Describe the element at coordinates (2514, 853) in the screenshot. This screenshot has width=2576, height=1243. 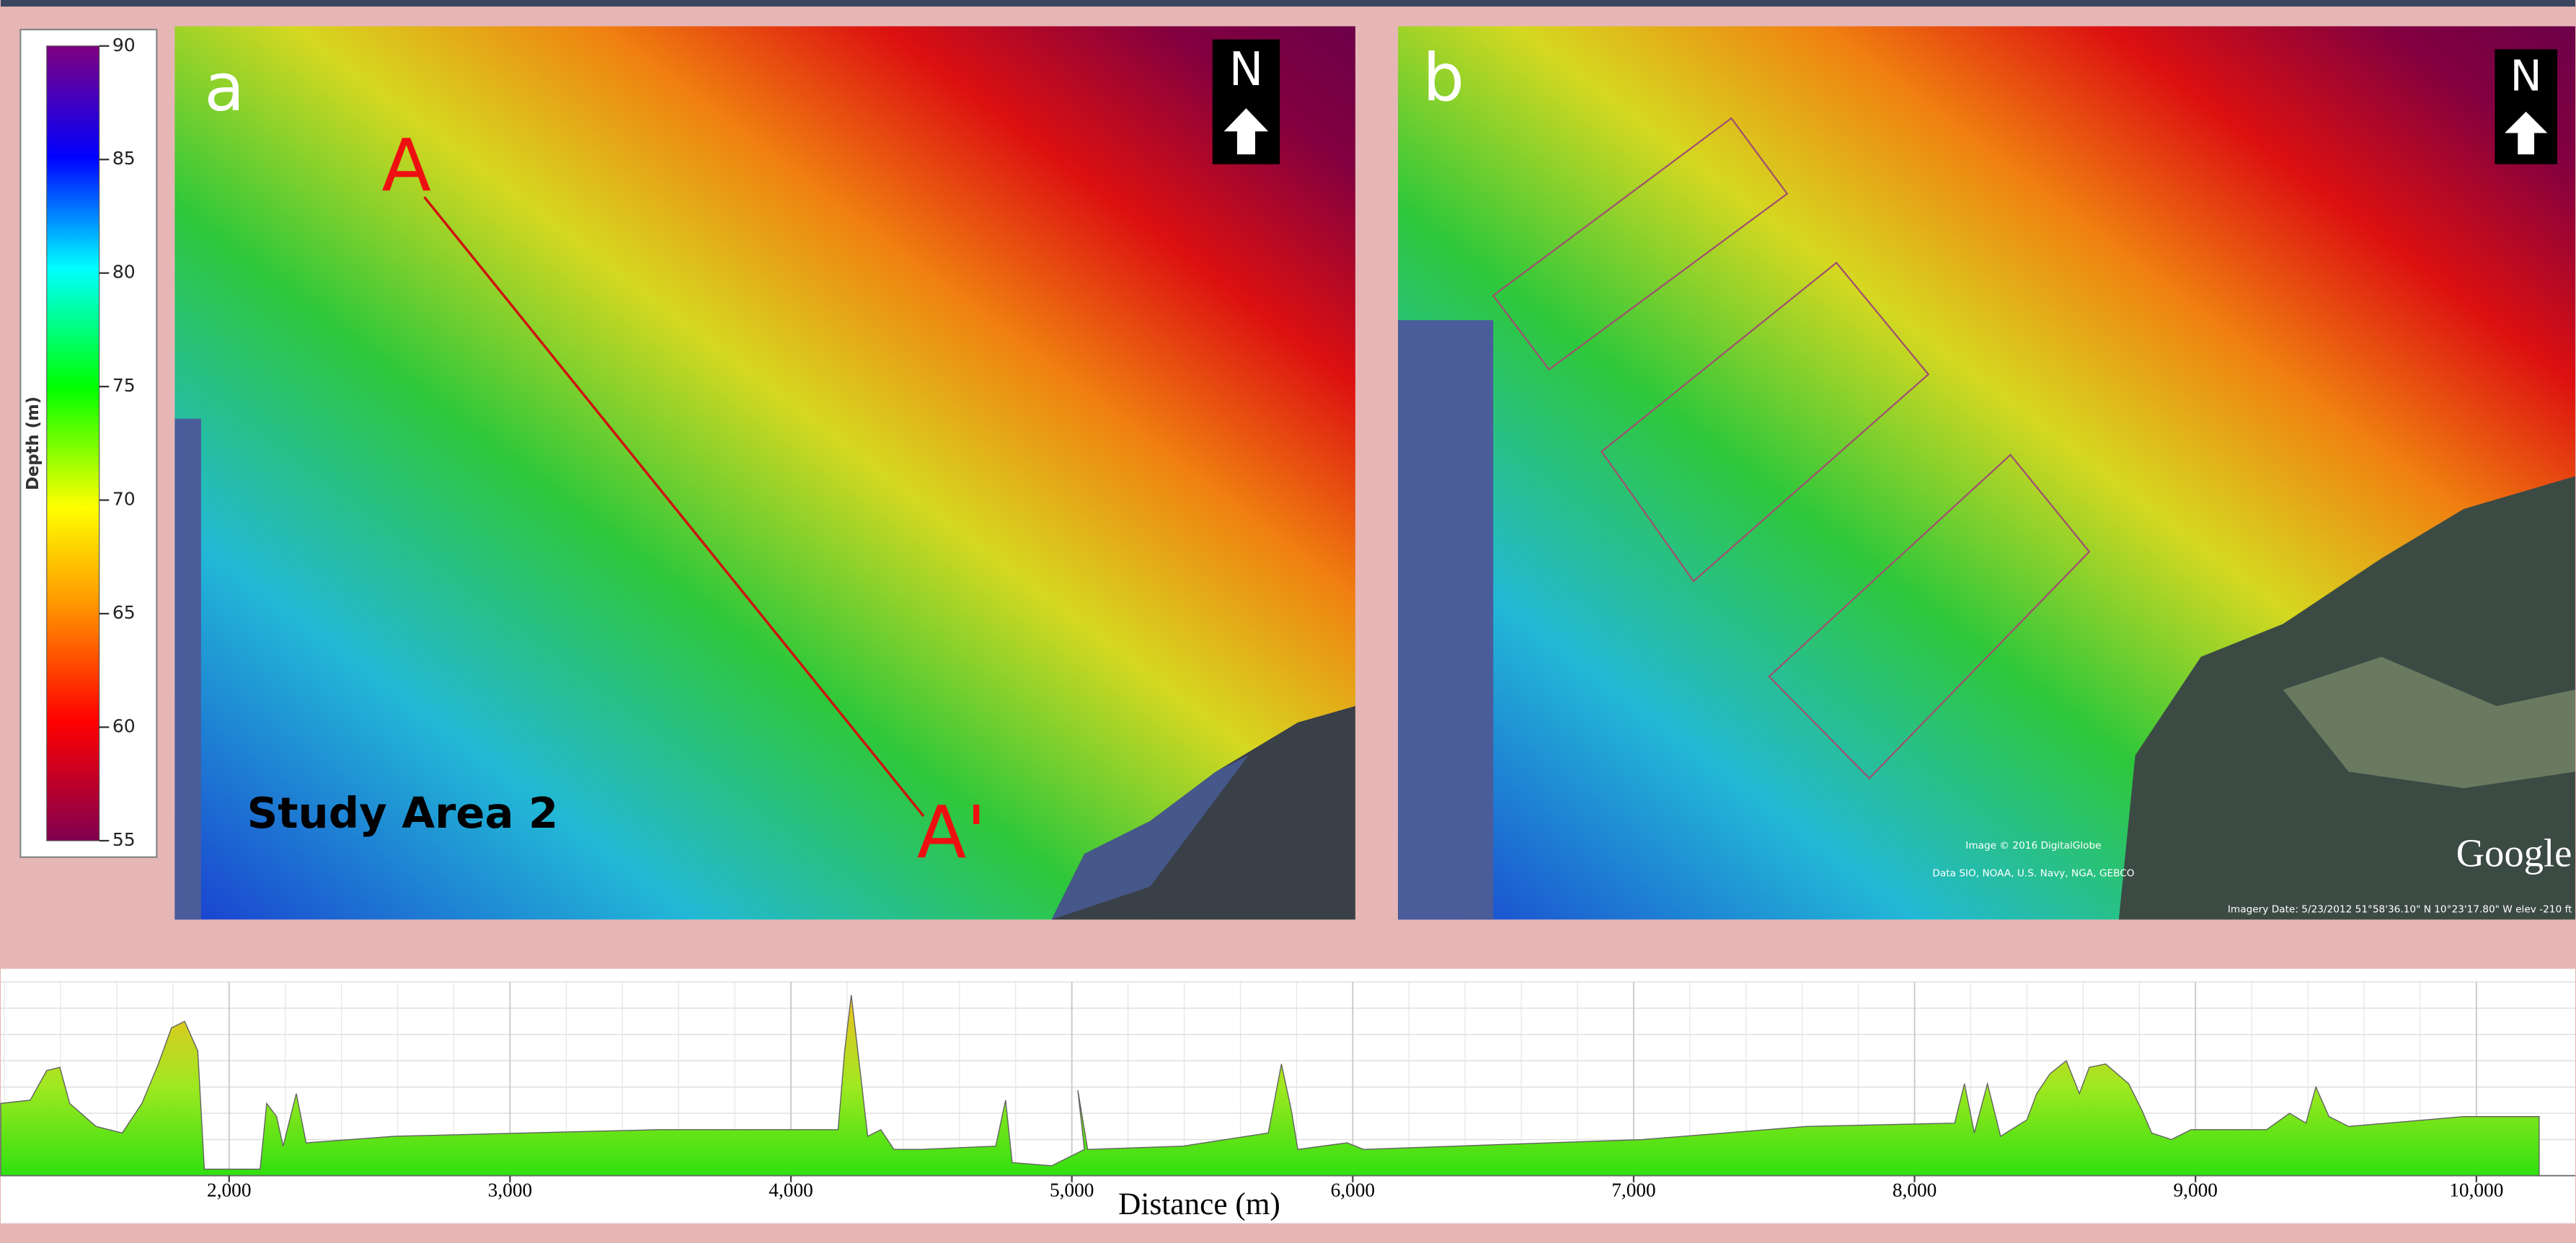
I see `brand: Google` at that location.